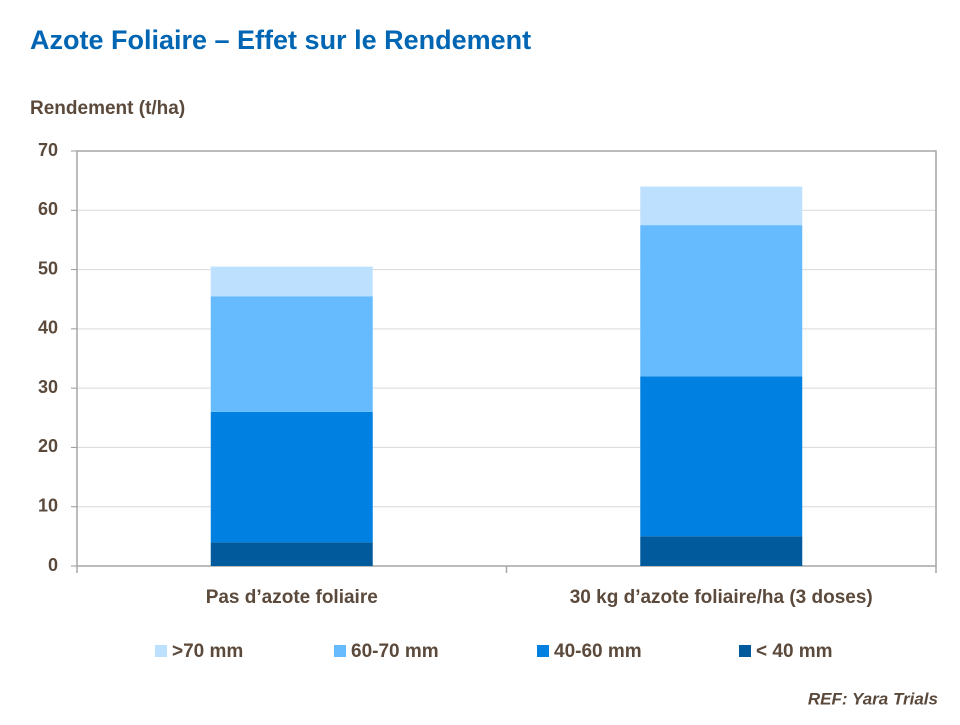 This screenshot has width=960, height=725. What do you see at coordinates (53, 565) in the screenshot?
I see `y-tick-label: 0` at bounding box center [53, 565].